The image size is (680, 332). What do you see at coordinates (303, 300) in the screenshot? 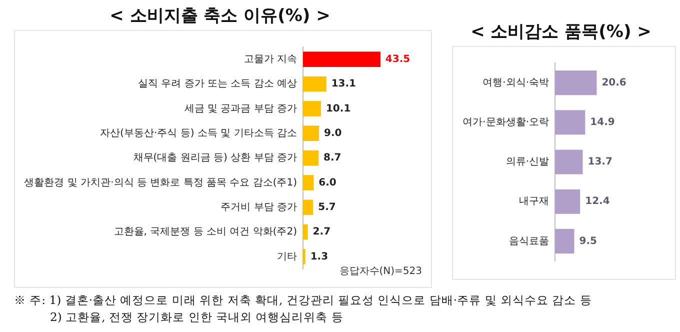
I see `text: ※ 주: 1) 결혼·출산 예정으로 미래 위한 저축 확대, 건강관리 필요성 인식으로 담배·주류 및 외식수요 감소 등` at bounding box center [303, 300].